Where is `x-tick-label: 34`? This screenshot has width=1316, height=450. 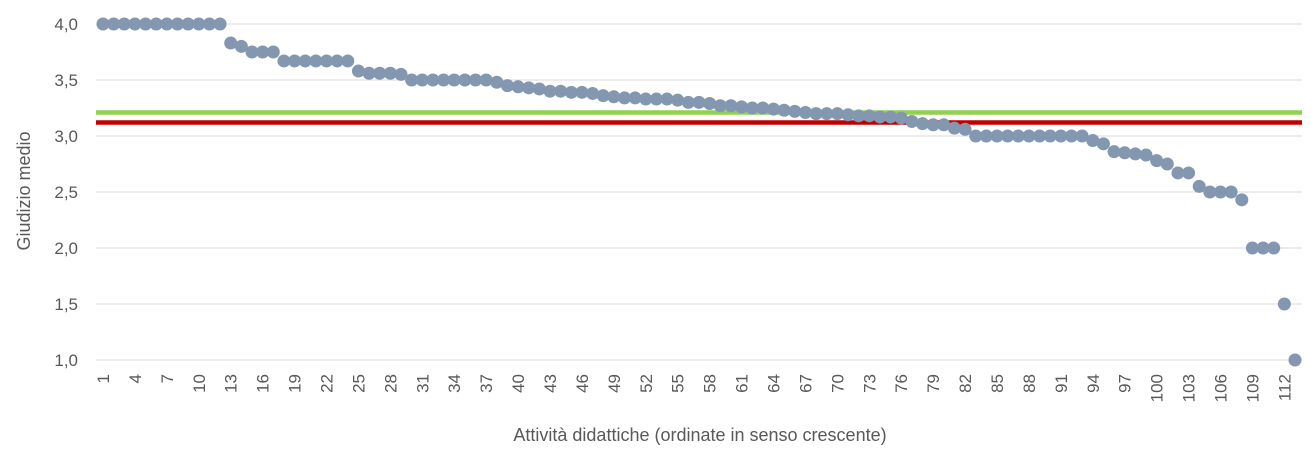
x-tick-label: 34 is located at coordinates (454, 383).